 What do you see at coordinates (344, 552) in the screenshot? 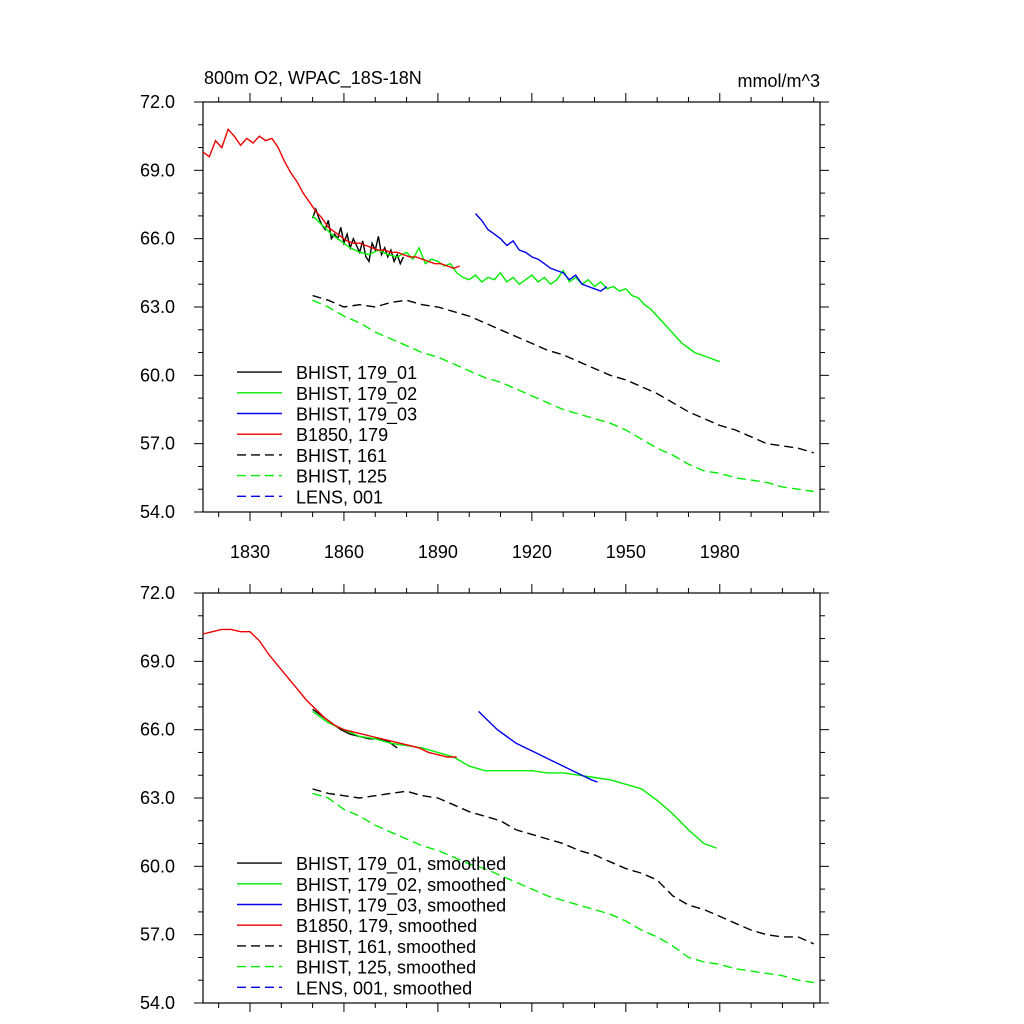
I see `x-tick-label: 1860` at bounding box center [344, 552].